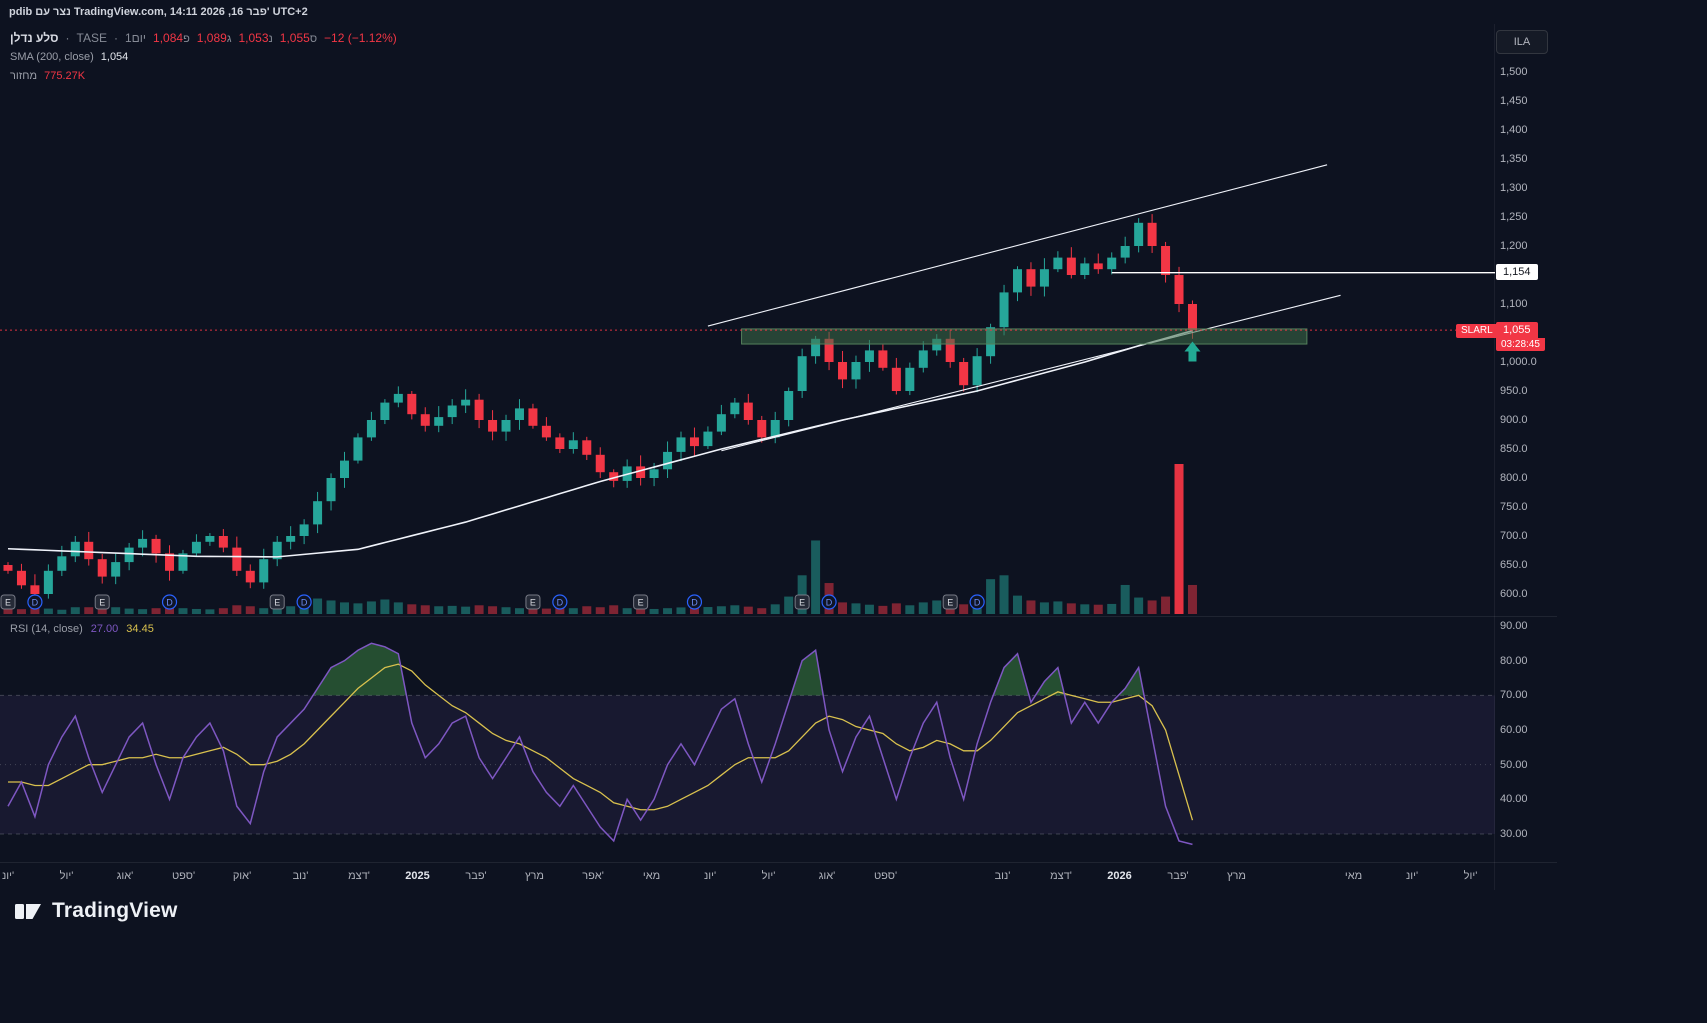 This screenshot has height=1023, width=1707. What do you see at coordinates (1514, 130) in the screenshot?
I see `price-axis-label: 1,400` at bounding box center [1514, 130].